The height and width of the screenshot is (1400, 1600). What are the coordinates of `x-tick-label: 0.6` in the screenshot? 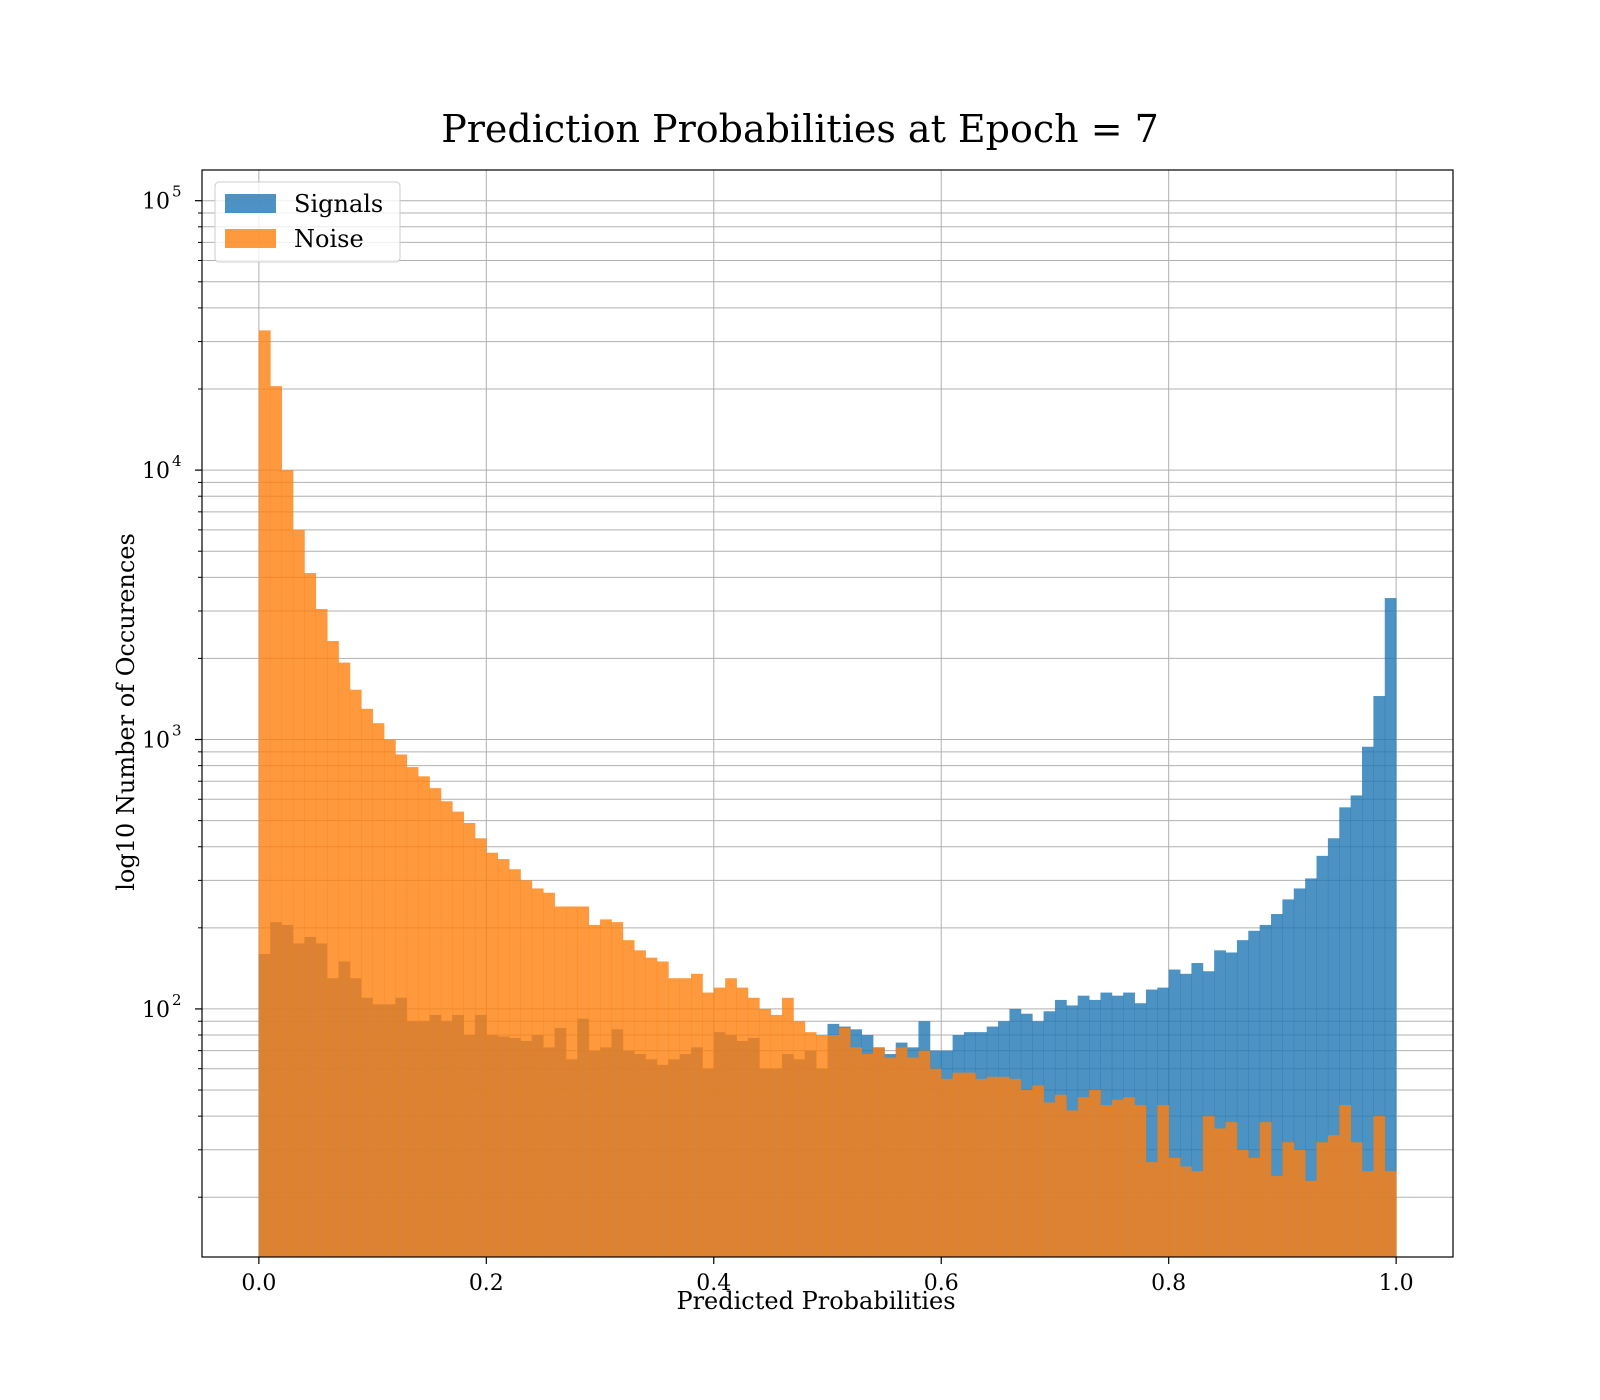 It's located at (941, 1283).